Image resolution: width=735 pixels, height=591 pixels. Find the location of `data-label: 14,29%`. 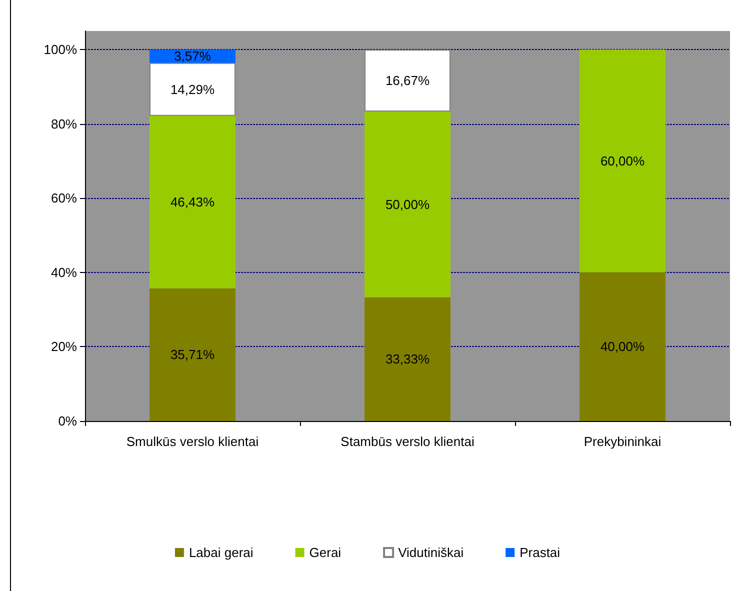

data-label: 14,29% is located at coordinates (192, 89).